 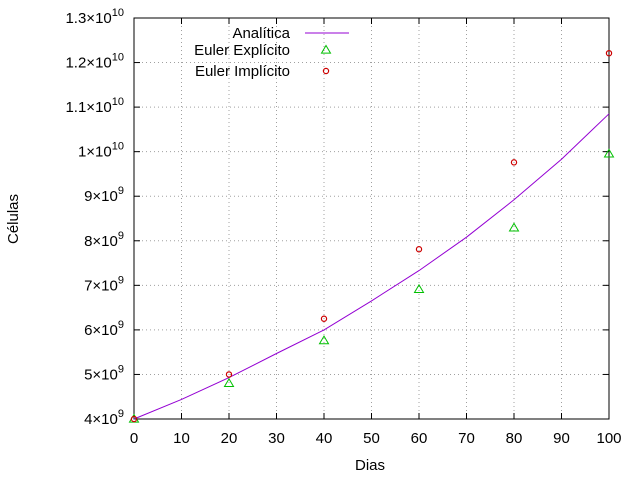 What do you see at coordinates (371, 438) in the screenshot?
I see `x-tick-label: 50` at bounding box center [371, 438].